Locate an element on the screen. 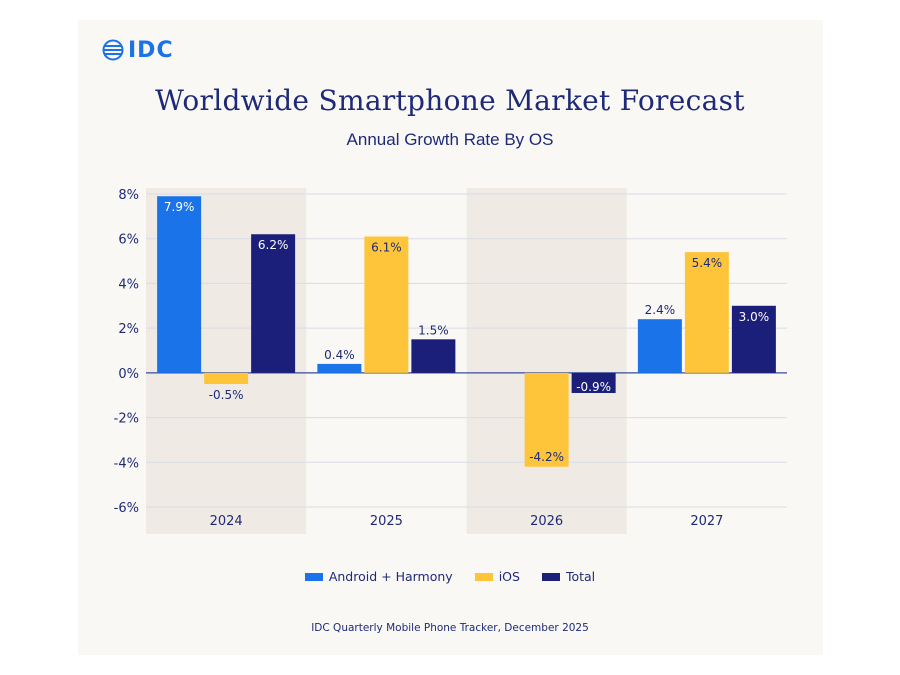  bar-ios-2027 is located at coordinates (706, 312).